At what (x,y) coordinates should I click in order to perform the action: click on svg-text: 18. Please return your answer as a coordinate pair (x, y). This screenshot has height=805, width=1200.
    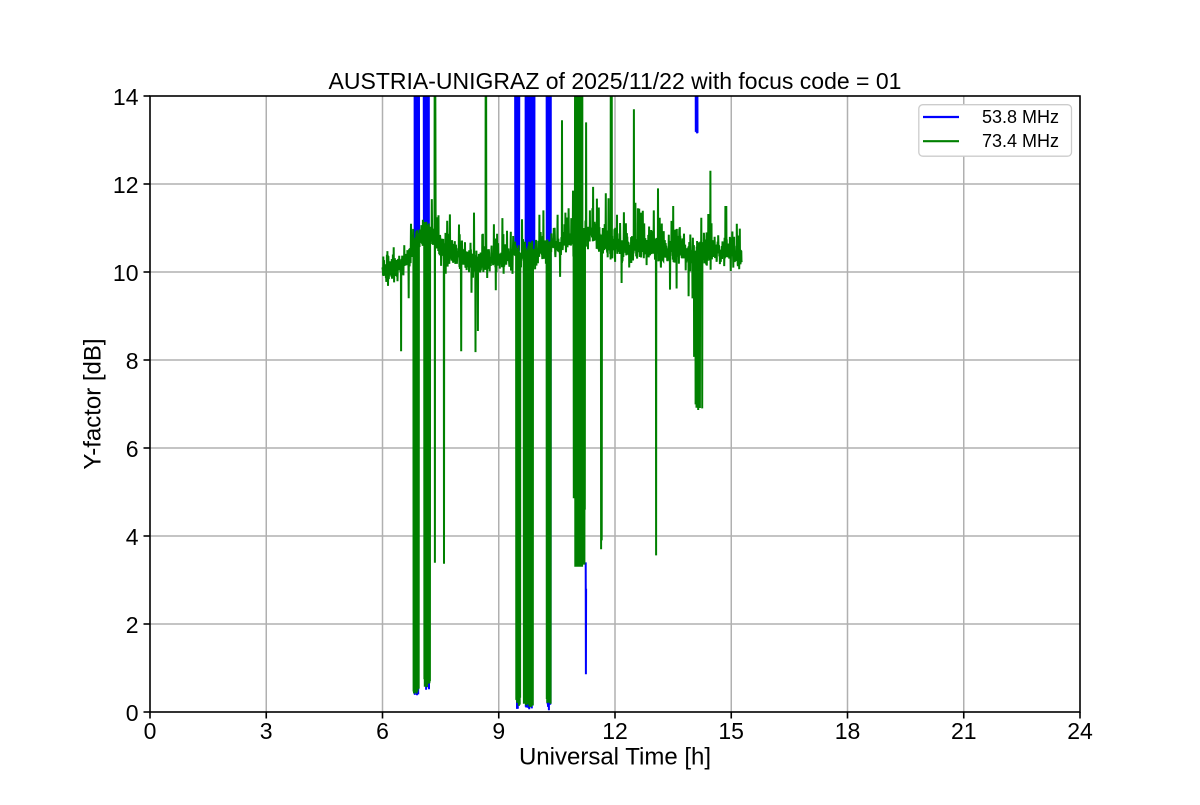
    Looking at the image, I should click on (848, 731).